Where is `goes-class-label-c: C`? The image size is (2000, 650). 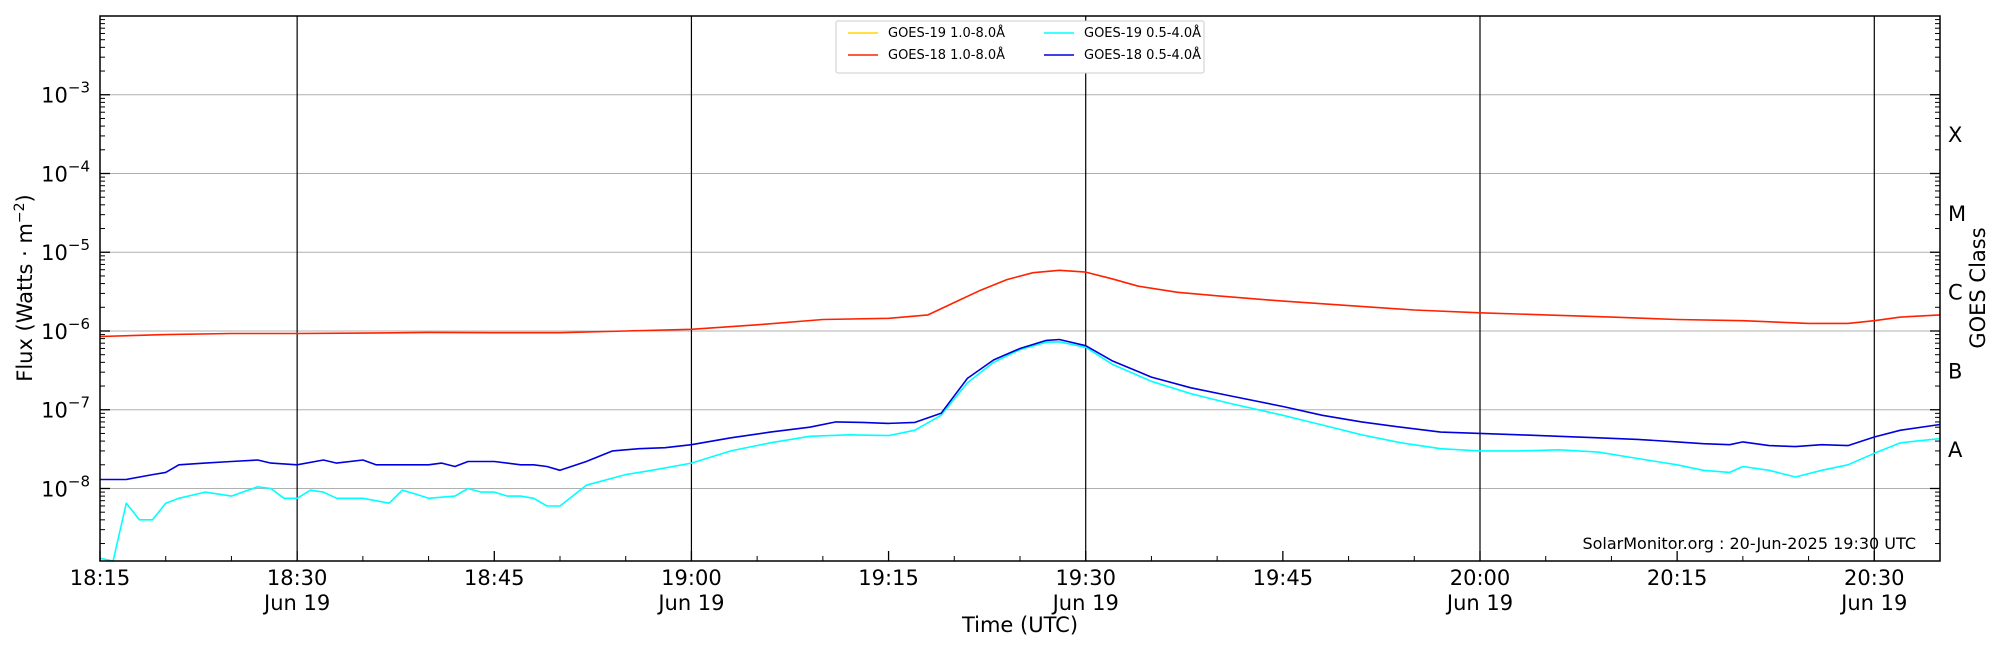 goes-class-label-c: C is located at coordinates (1955, 293).